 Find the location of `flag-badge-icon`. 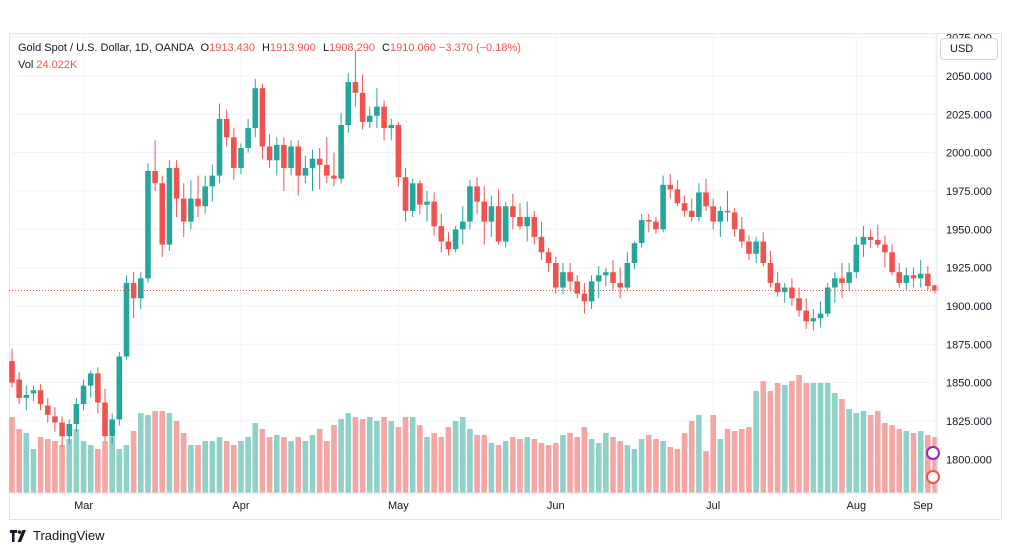

flag-badge-icon is located at coordinates (933, 477).